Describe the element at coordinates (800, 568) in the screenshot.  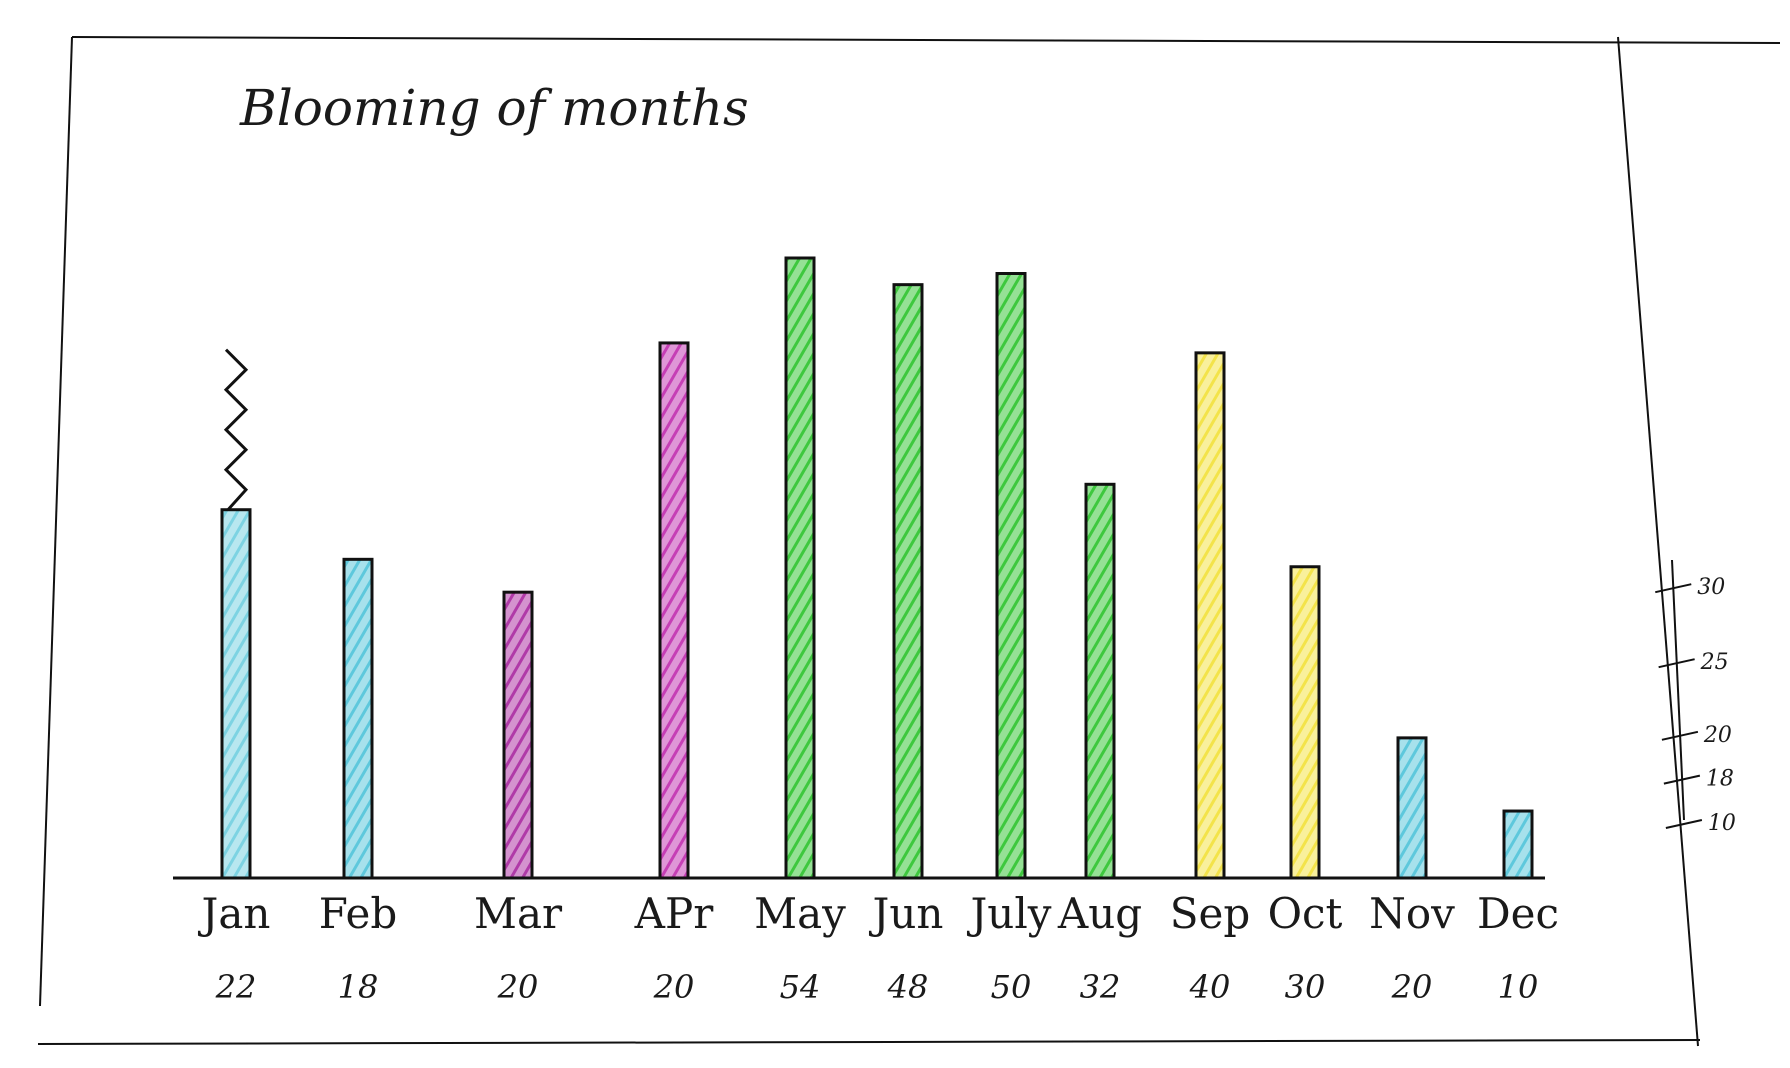
I see `bar-may` at that location.